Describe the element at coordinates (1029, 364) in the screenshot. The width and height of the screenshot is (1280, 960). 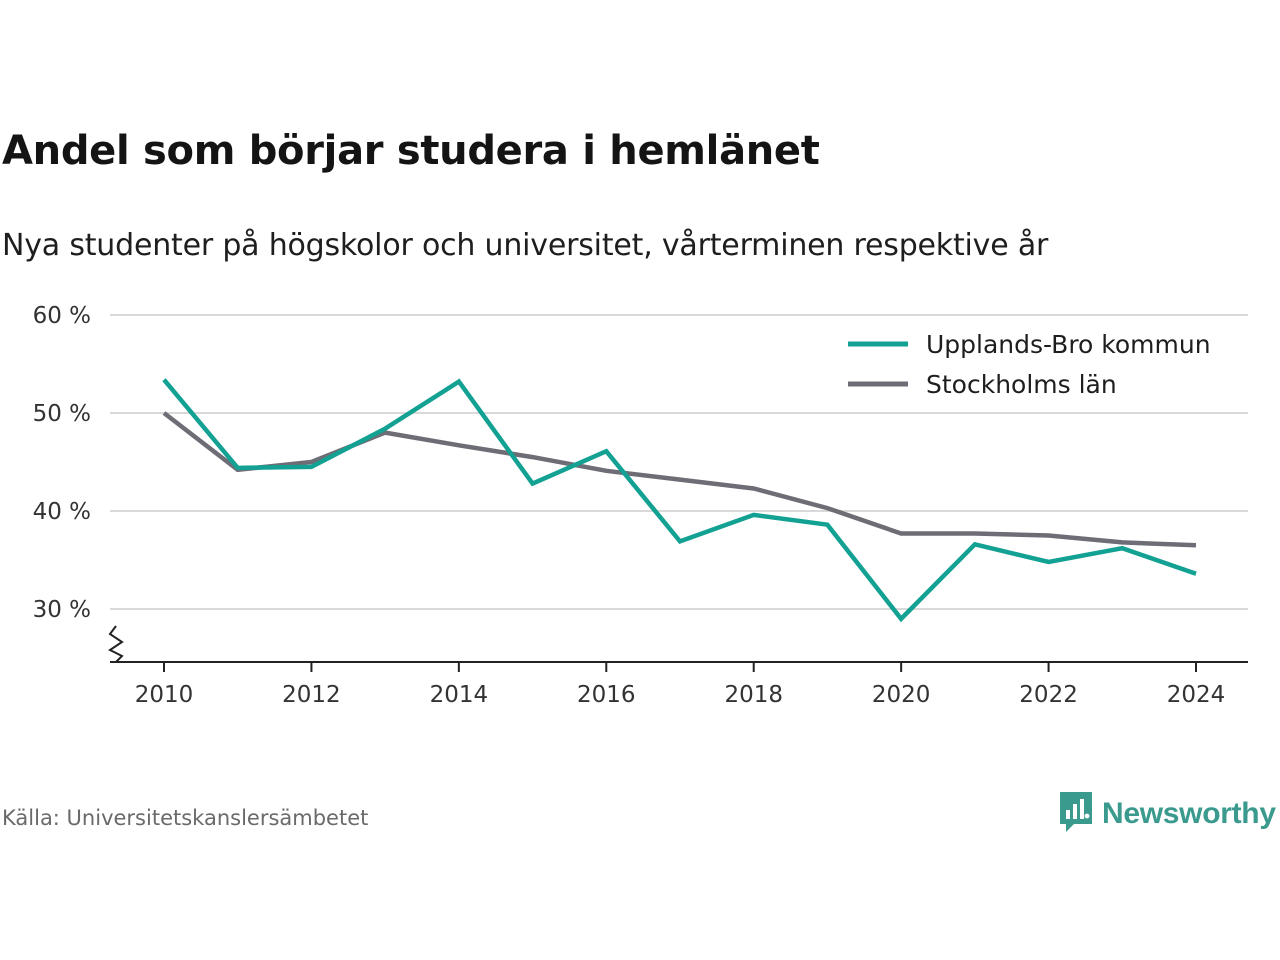
I see `legend: Upplands-Bro kommun Stockholms län` at that location.